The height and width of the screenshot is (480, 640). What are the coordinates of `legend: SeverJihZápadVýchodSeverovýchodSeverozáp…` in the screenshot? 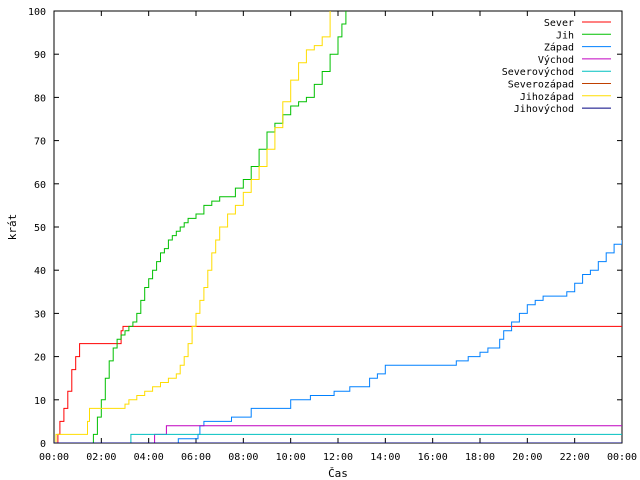 It's located at (556, 66).